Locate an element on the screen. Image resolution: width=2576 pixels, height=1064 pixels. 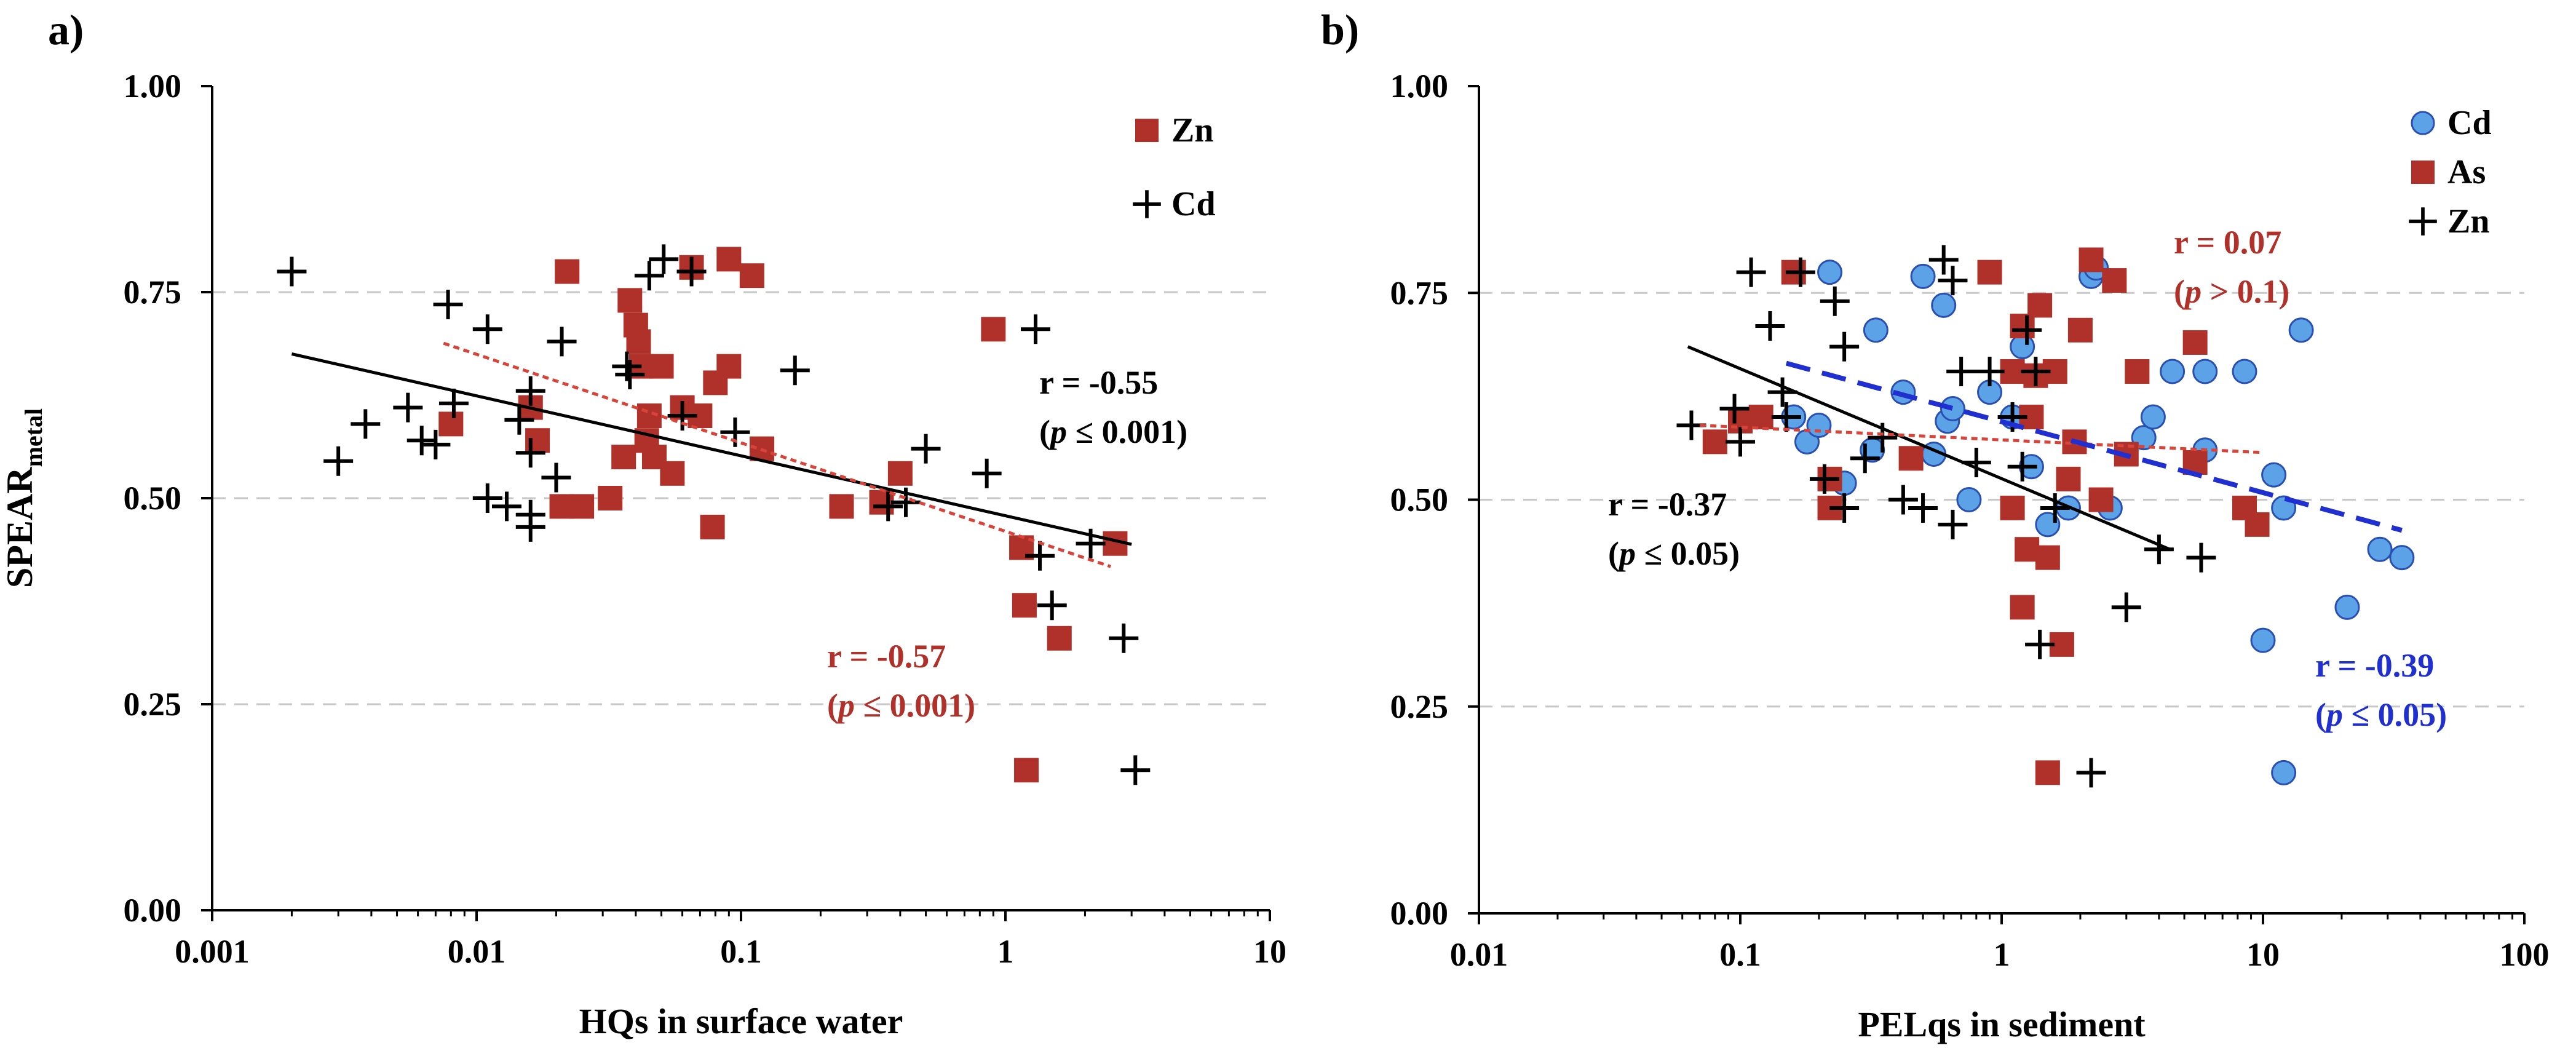
y-axis-label-sub: metal is located at coordinates (33, 438).